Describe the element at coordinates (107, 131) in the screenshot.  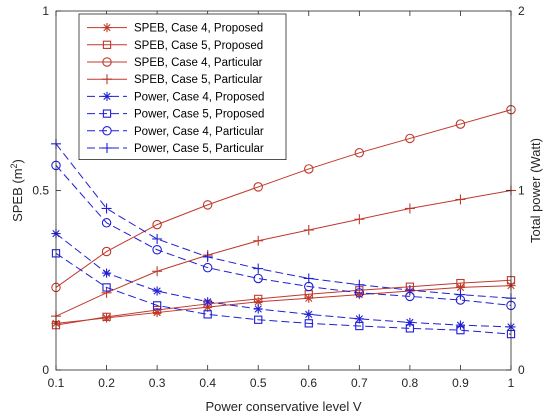
I see `legend-swatch-marker-circle` at that location.